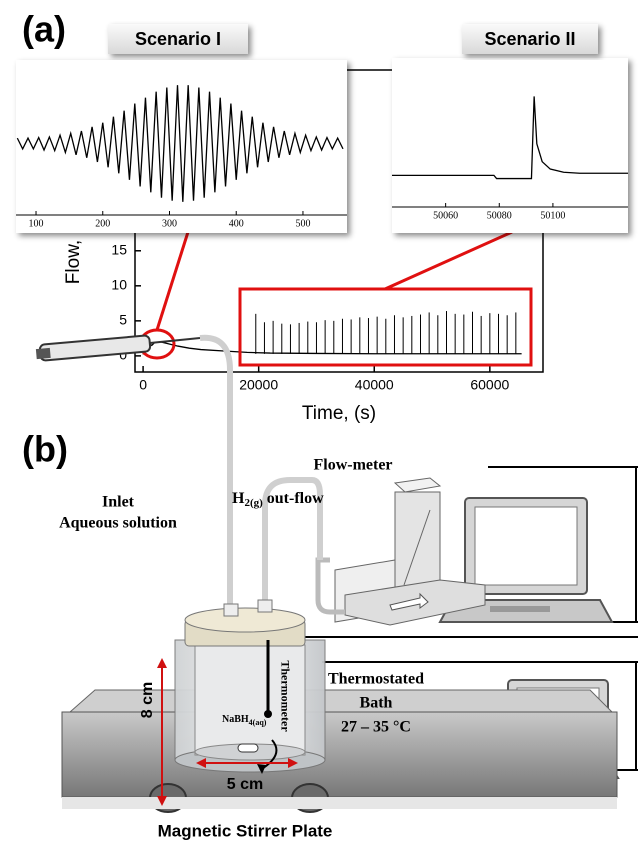 This screenshot has width=638, height=843. Describe the element at coordinates (552, 215) in the screenshot. I see `x-tick-label: 50100` at that location.